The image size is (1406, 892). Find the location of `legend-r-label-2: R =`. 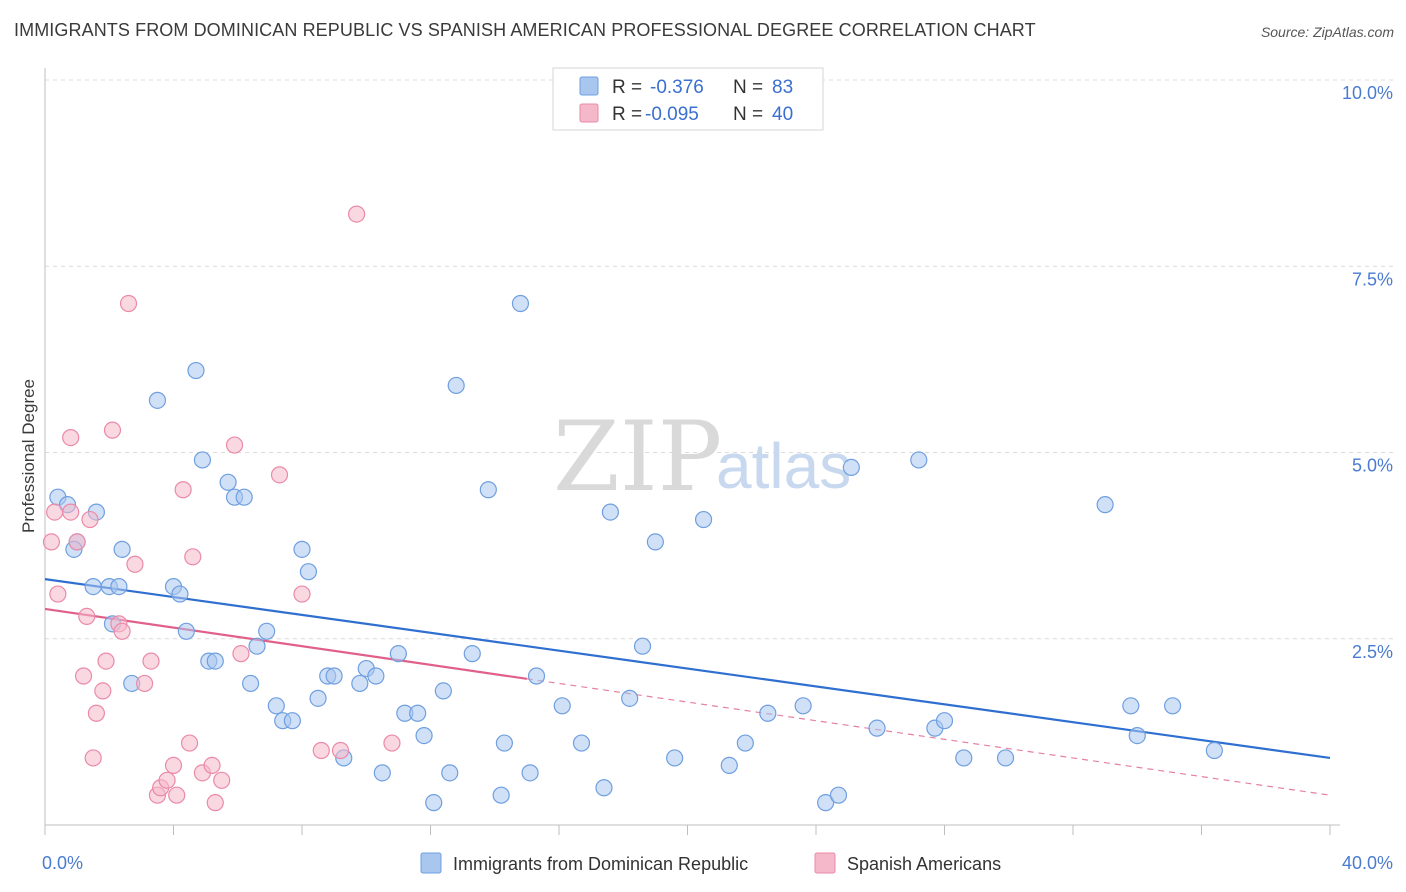

legend-r-label-2: R = is located at coordinates (627, 114).